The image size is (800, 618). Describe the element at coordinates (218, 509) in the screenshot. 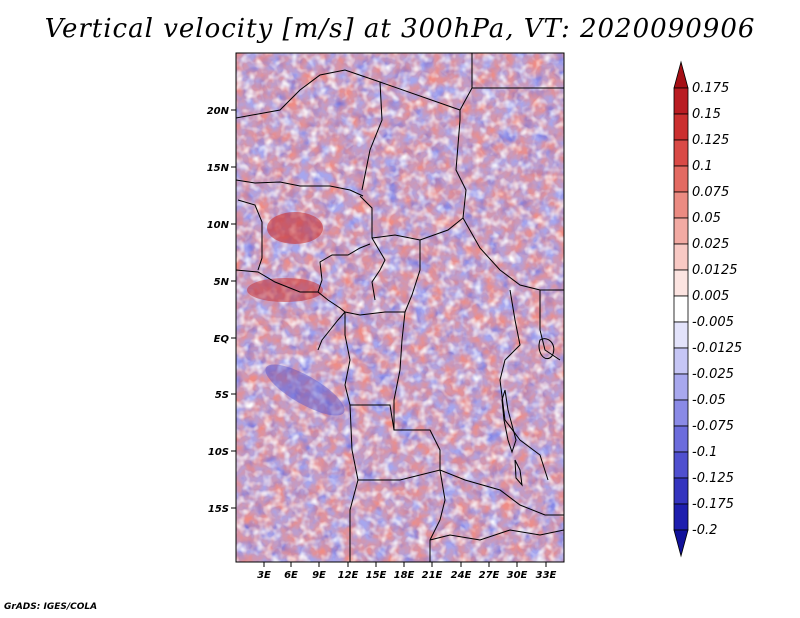

I see `lat-label: 15S` at that location.